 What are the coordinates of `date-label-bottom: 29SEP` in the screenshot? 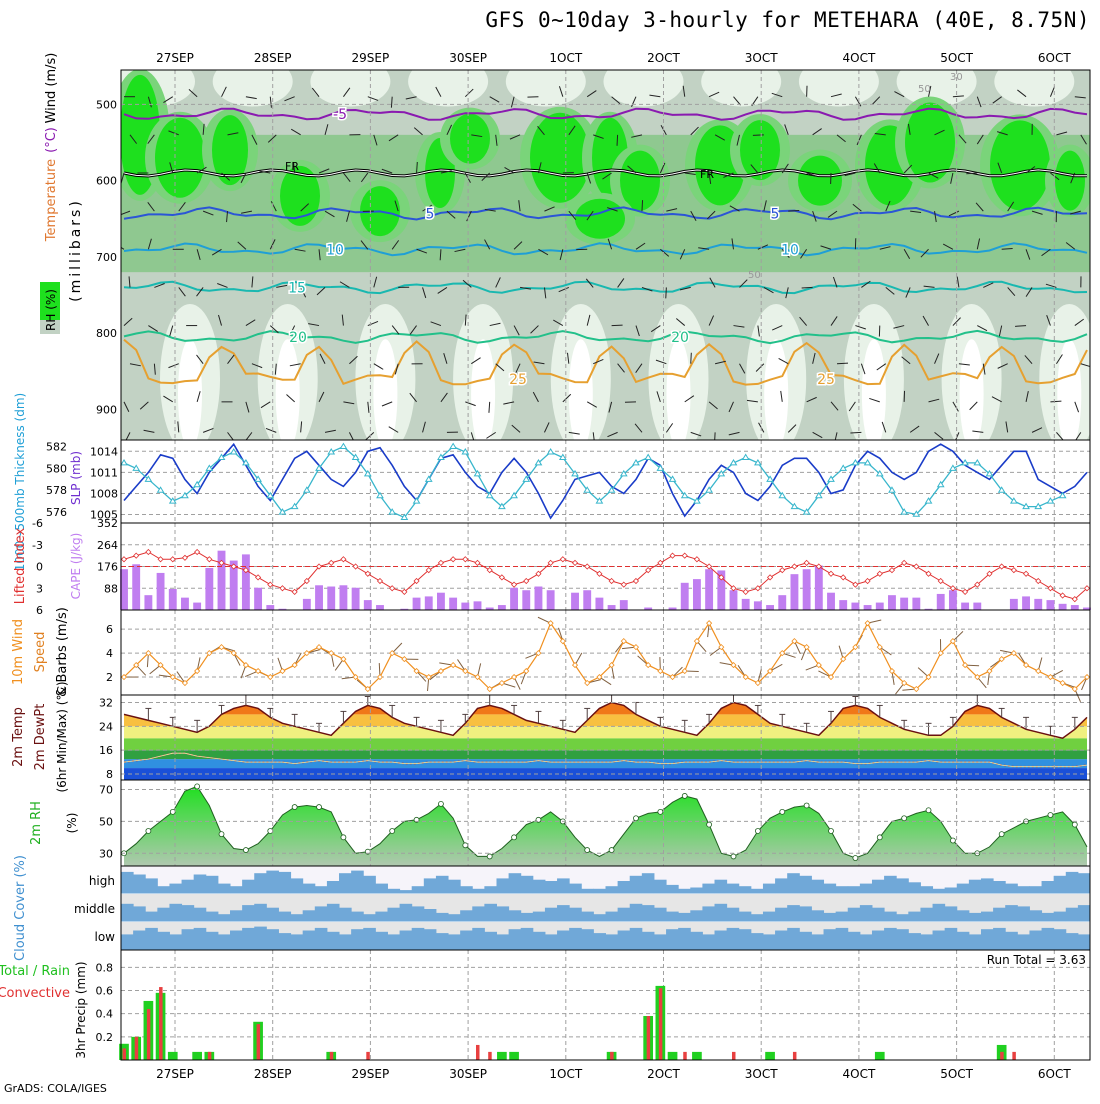 It's located at (371, 1074).